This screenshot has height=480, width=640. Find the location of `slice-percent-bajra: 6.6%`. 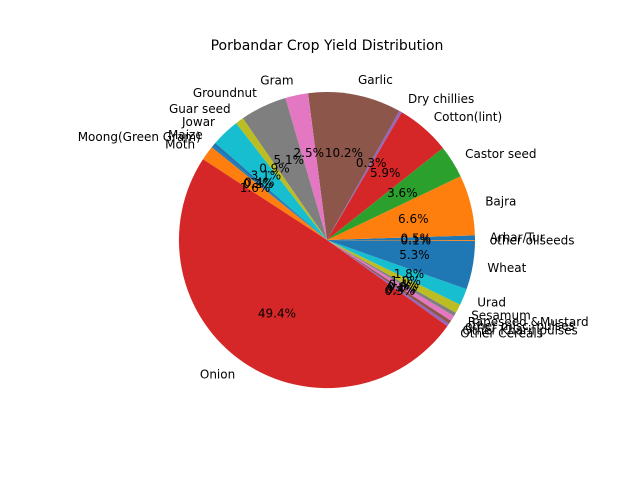

slice-percent-bajra: 6.6% is located at coordinates (413, 219).